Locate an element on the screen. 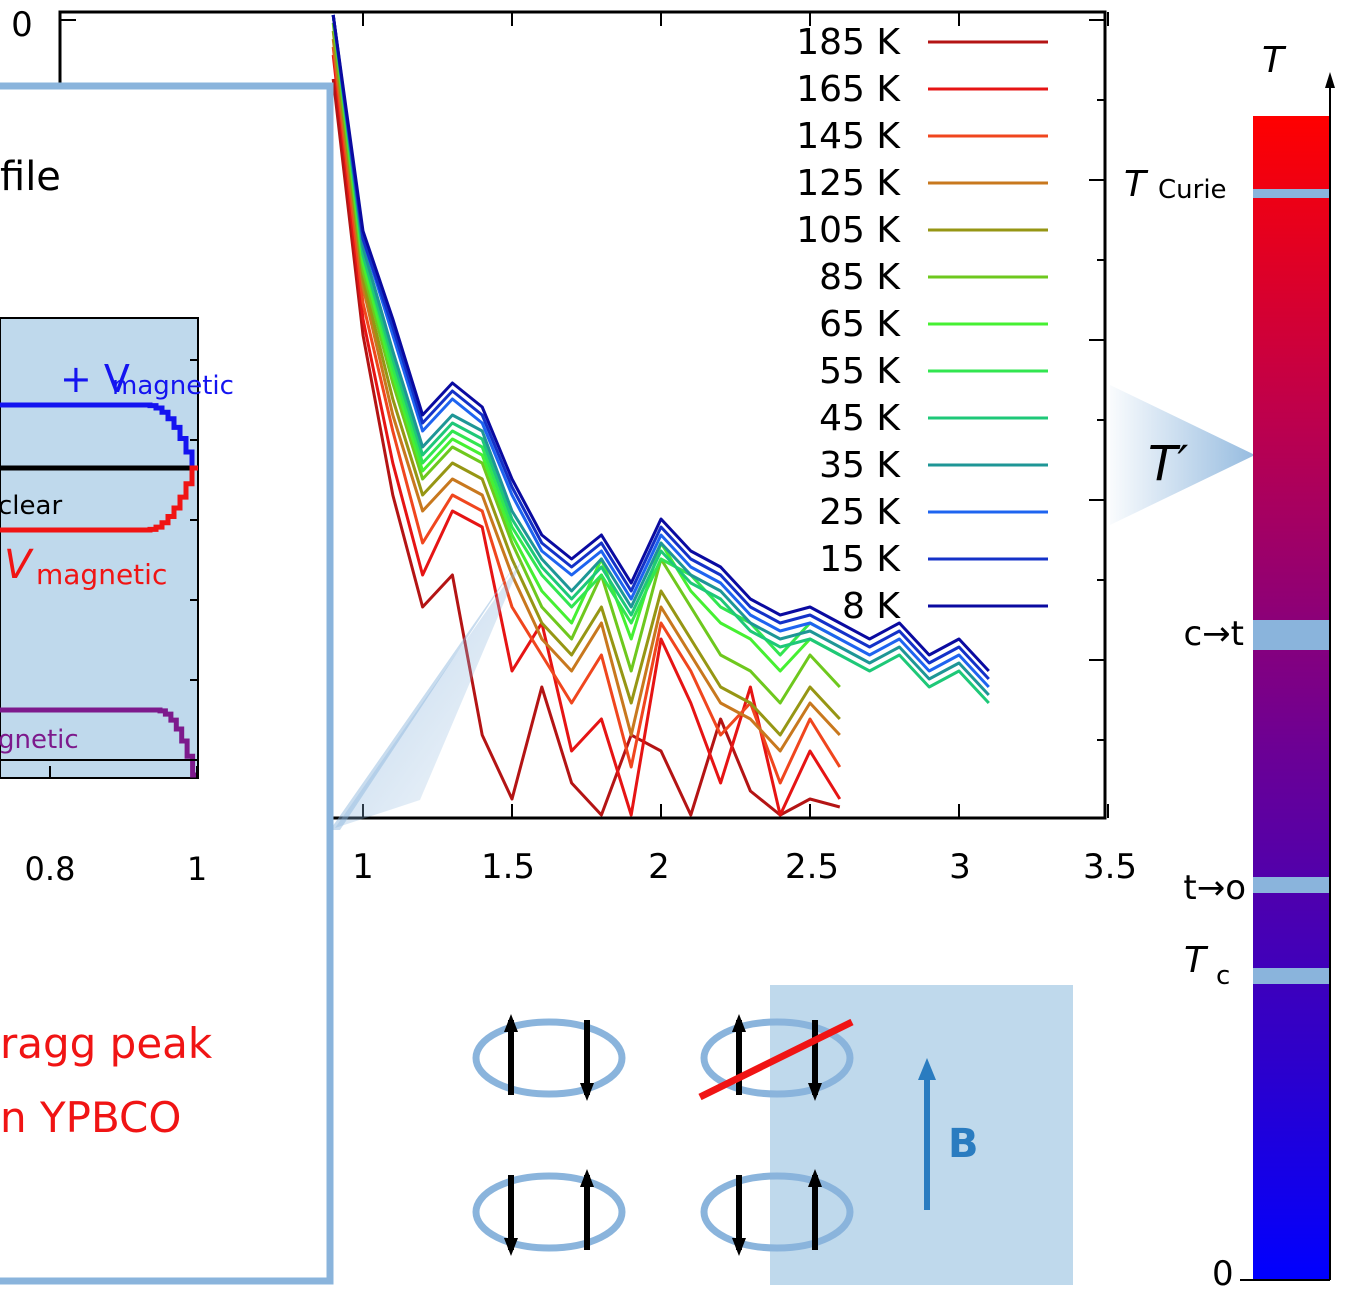  zoom-cone-left is located at coordinates (426, 692).